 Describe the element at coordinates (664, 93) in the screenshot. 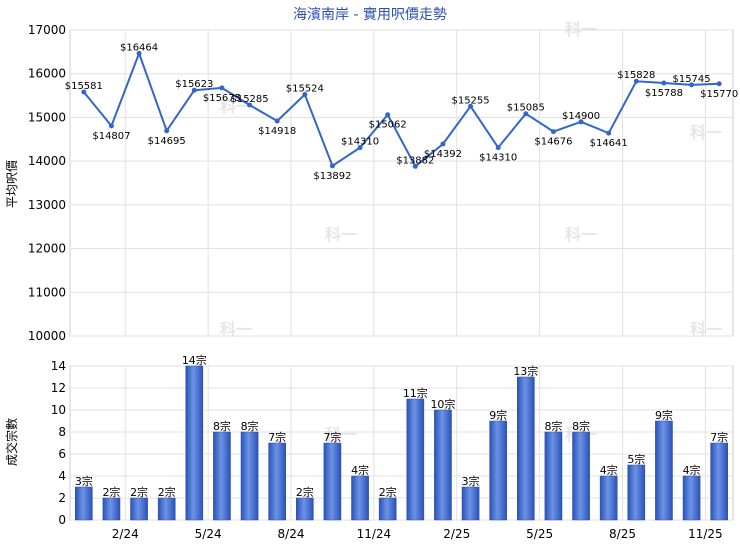

I see `price-data-label: $15788` at that location.